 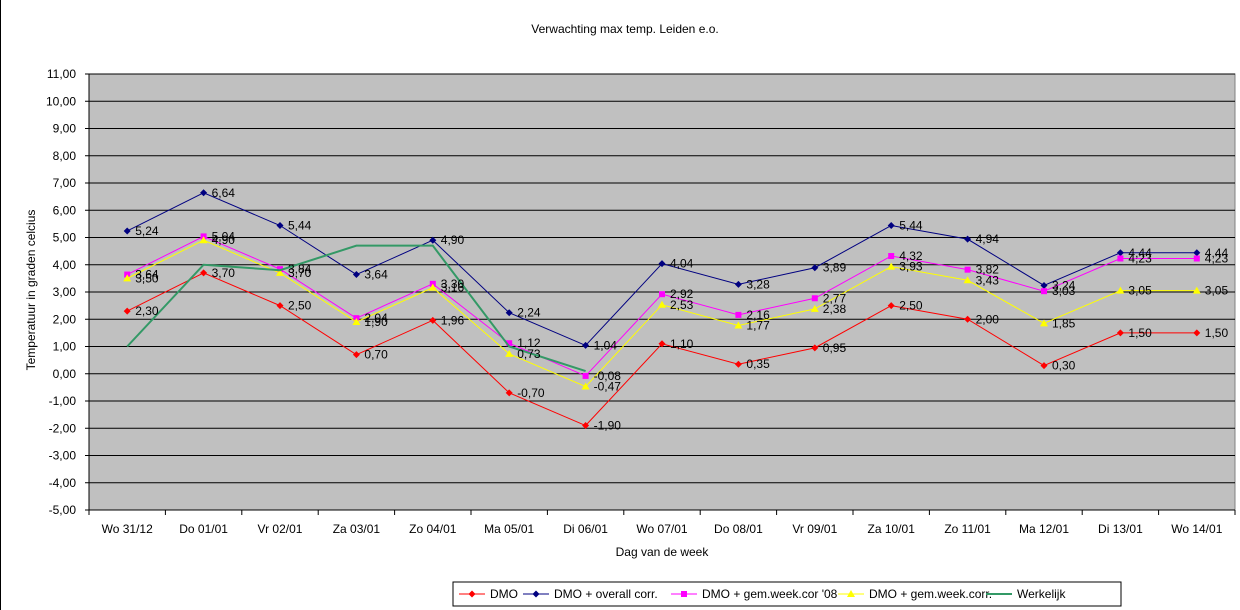 What do you see at coordinates (814, 529) in the screenshot?
I see `x-tick-label: Vr 09/01` at bounding box center [814, 529].